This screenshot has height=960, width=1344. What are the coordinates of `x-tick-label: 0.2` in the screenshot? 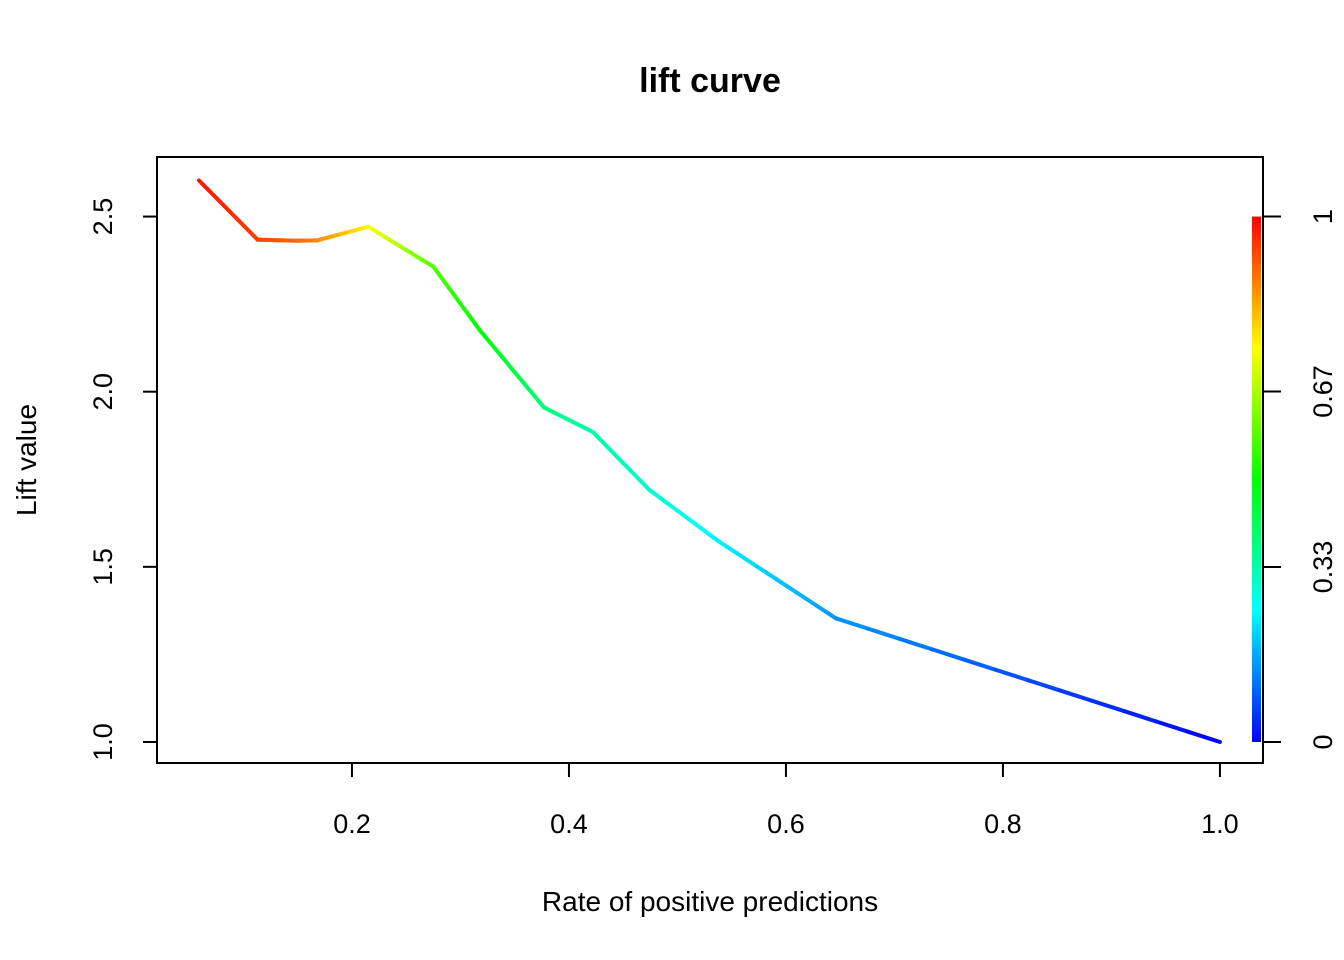 It's located at (352, 824).